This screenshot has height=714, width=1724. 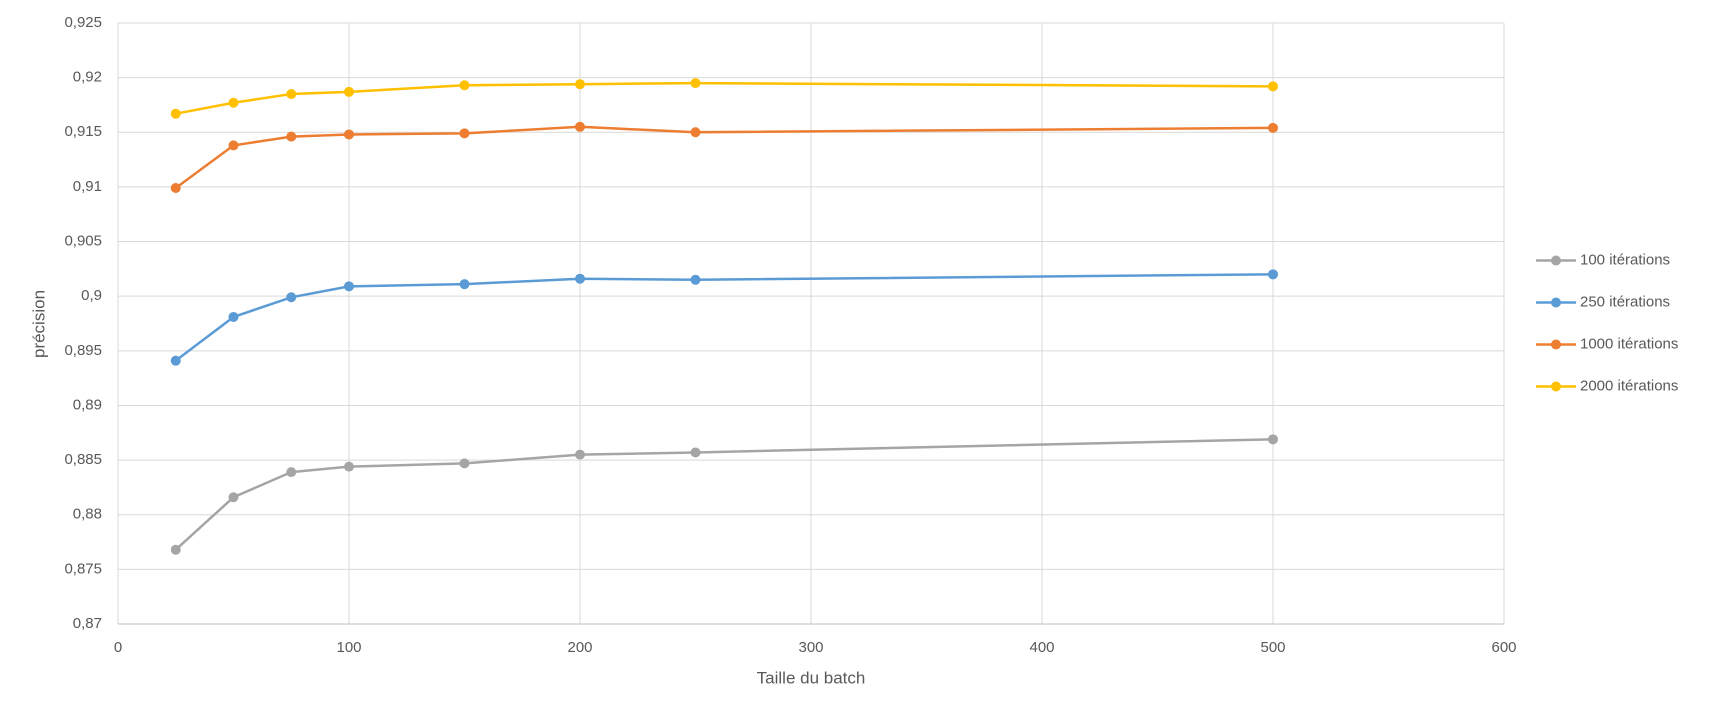 I want to click on legend-label: 2000 itérations, so click(x=1629, y=385).